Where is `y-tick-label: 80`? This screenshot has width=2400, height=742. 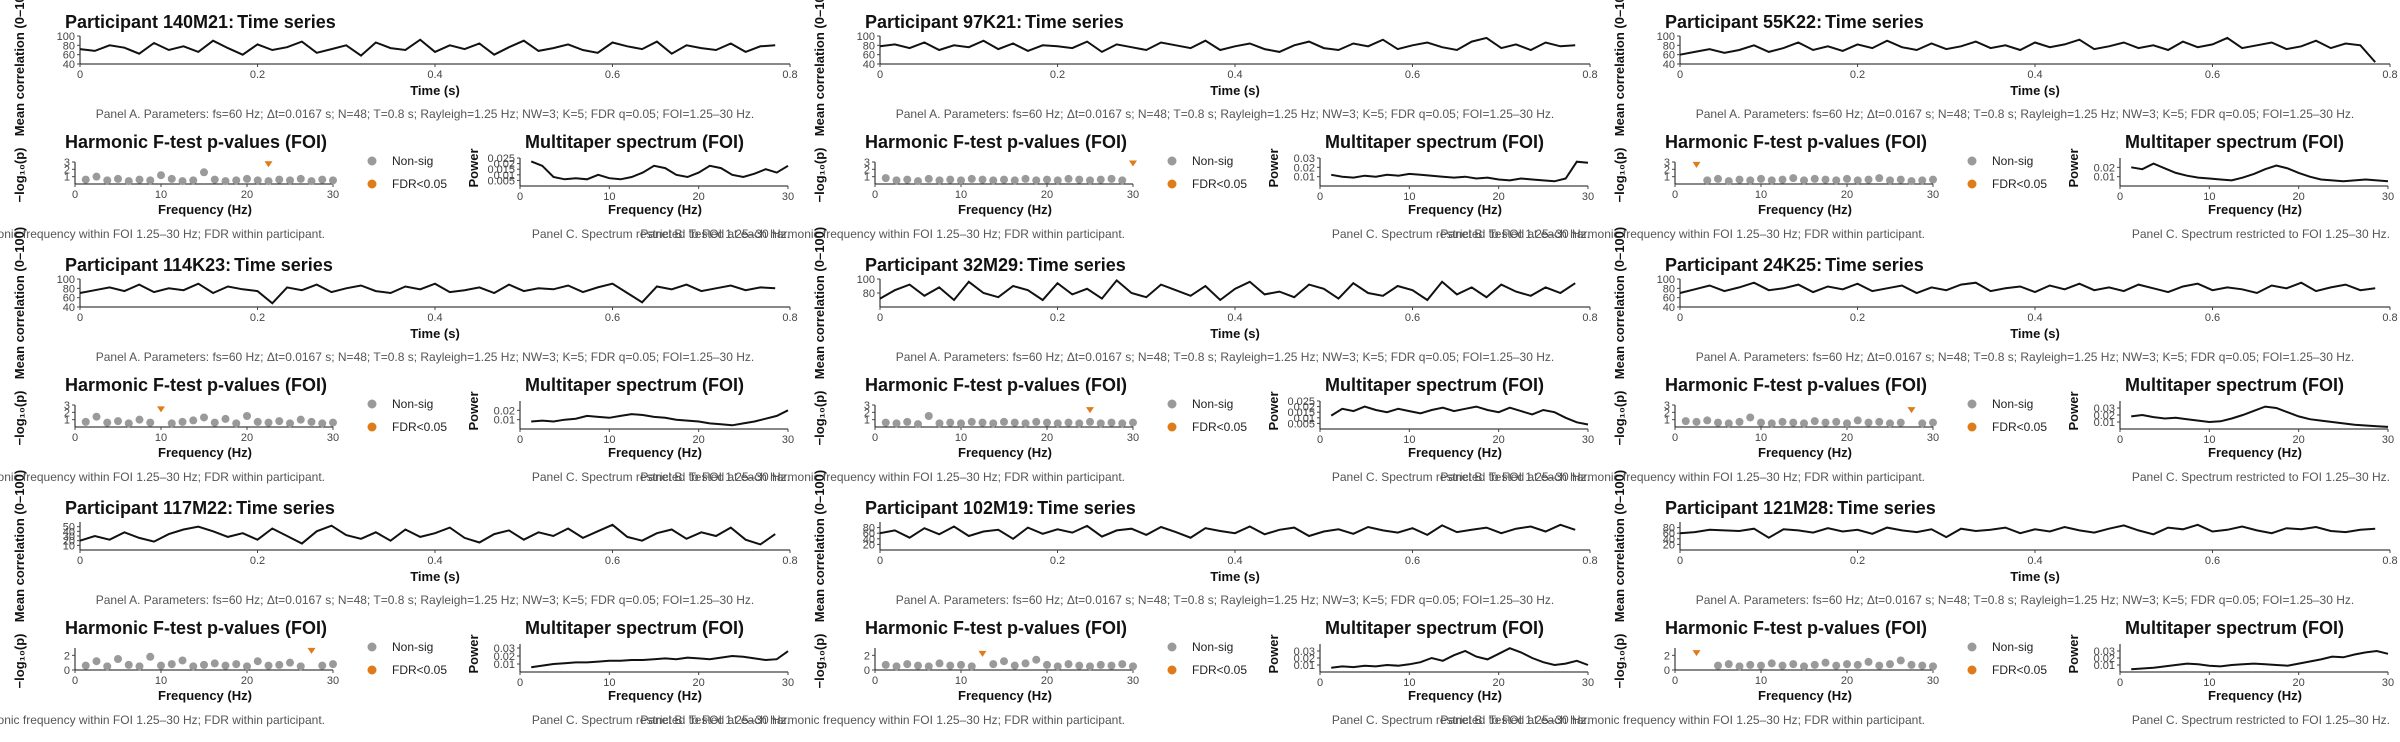 y-tick-label: 80 is located at coordinates (69, 46).